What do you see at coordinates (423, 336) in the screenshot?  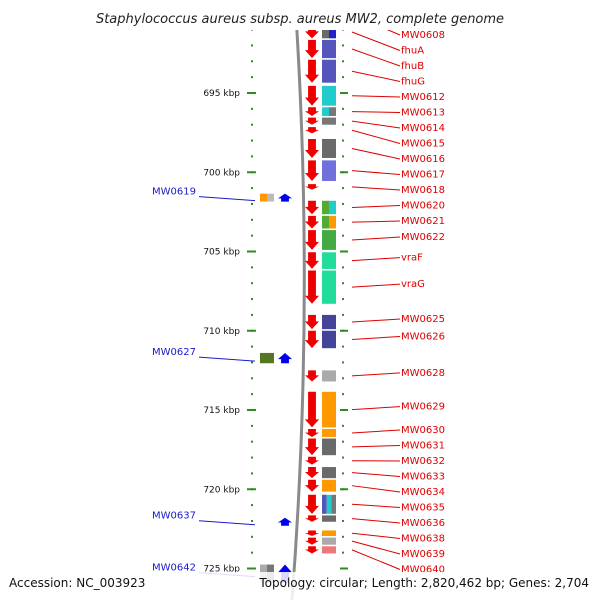 I see `forward-gene-label: MW0626` at bounding box center [423, 336].